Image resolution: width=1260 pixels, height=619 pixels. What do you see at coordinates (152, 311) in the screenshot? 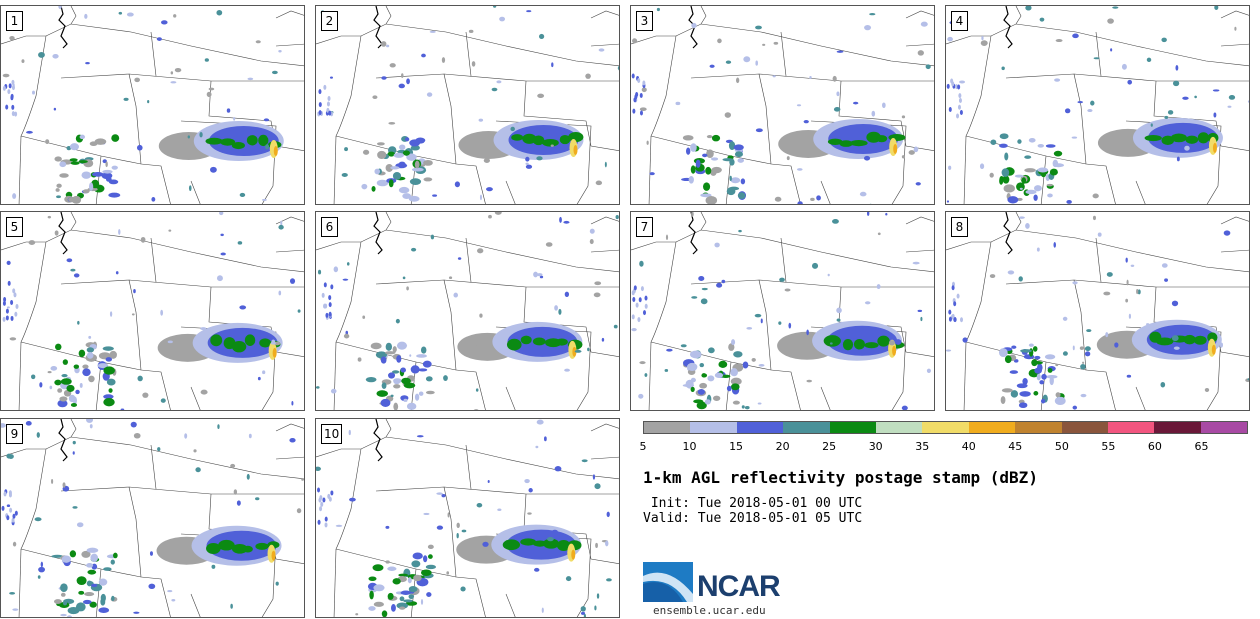
I see `map-icon` at bounding box center [152, 311].